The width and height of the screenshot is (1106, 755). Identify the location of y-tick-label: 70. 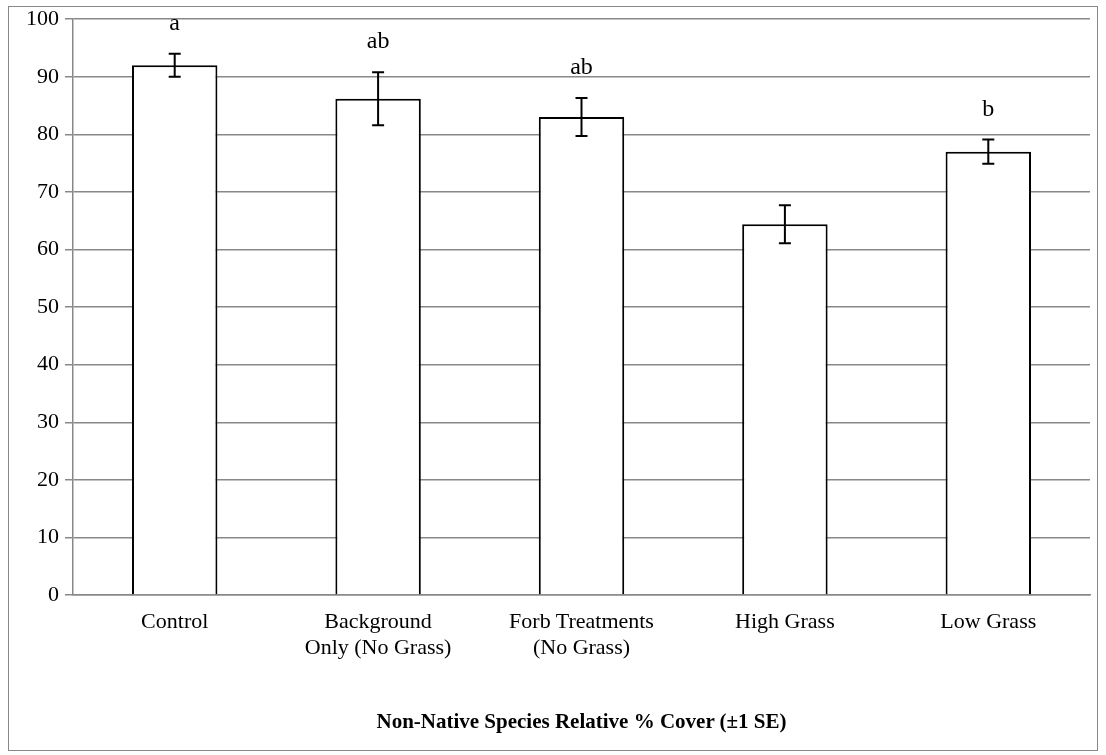
(48, 190).